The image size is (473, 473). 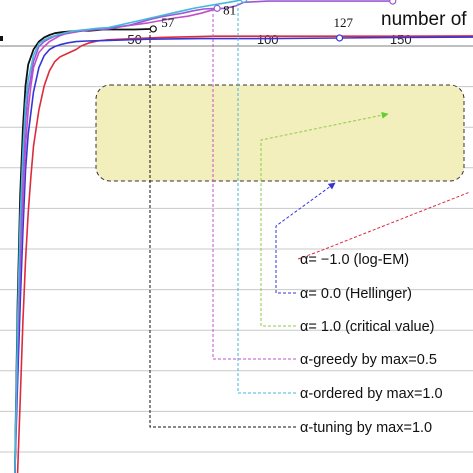 I want to click on legend-label-ordered: α-ordered by max=1.0, so click(x=371, y=394).